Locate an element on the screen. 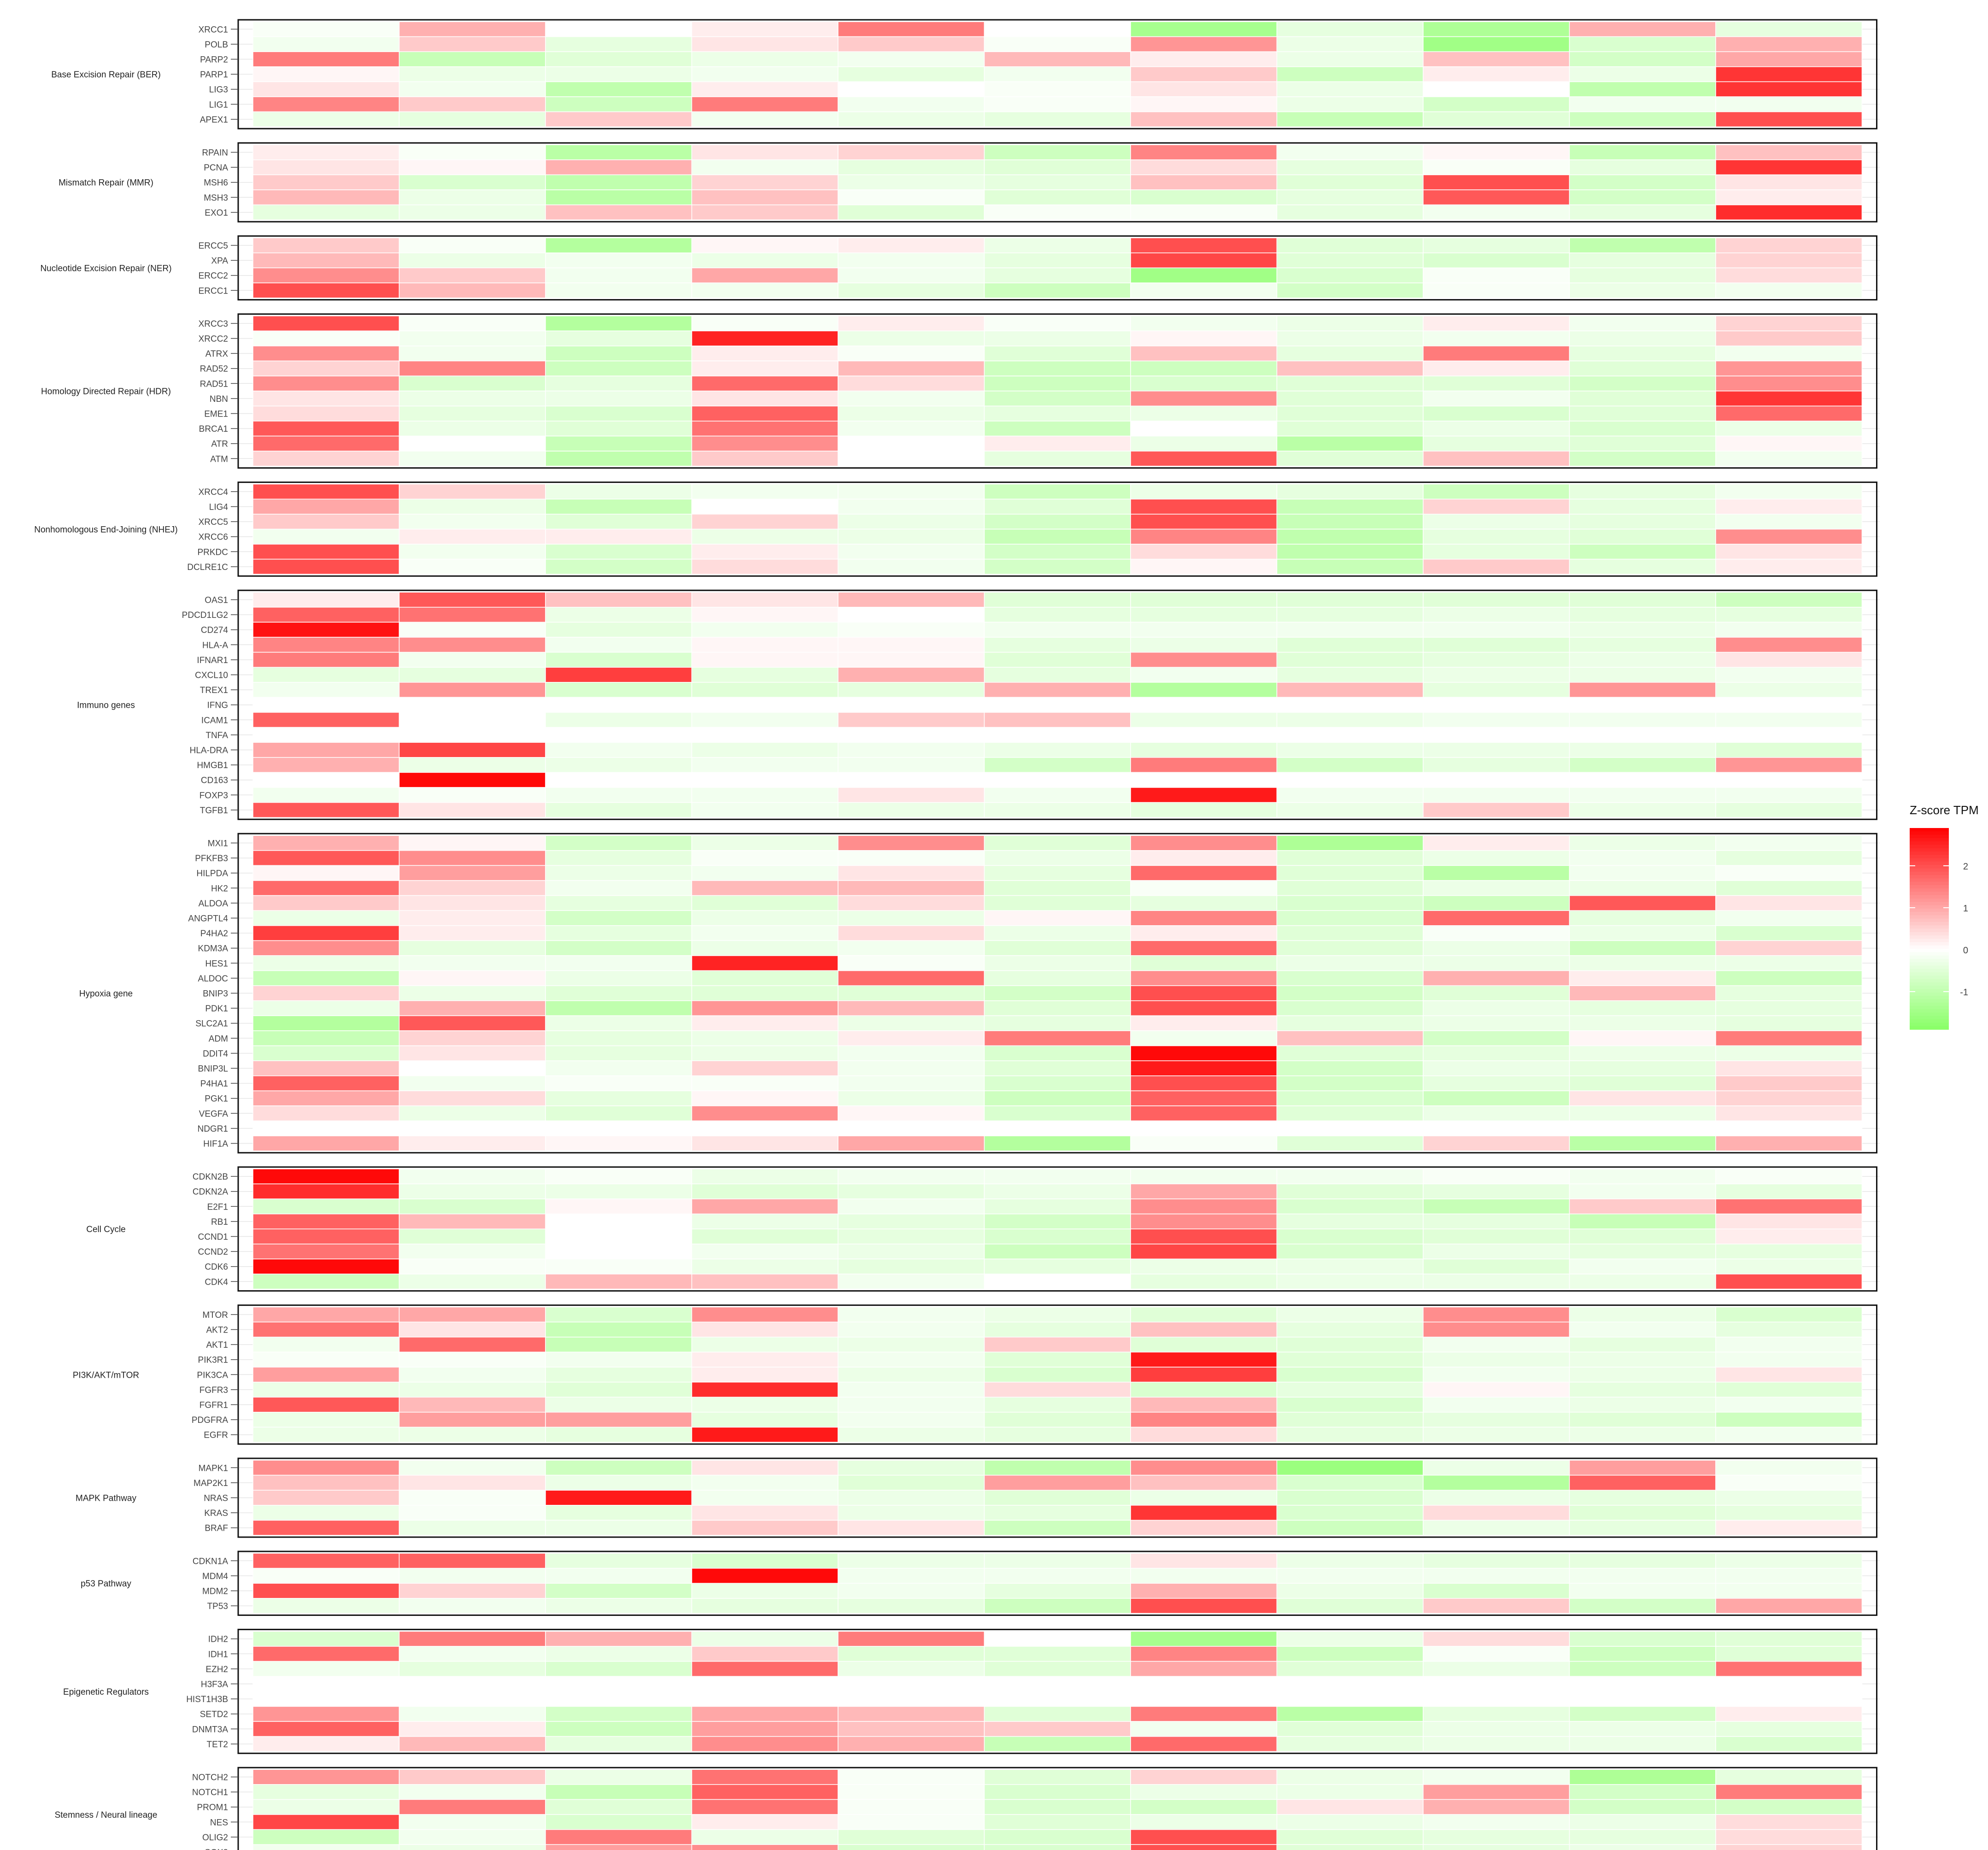 This screenshot has height=1850, width=1988. gene-label: KRAS is located at coordinates (216, 1513).